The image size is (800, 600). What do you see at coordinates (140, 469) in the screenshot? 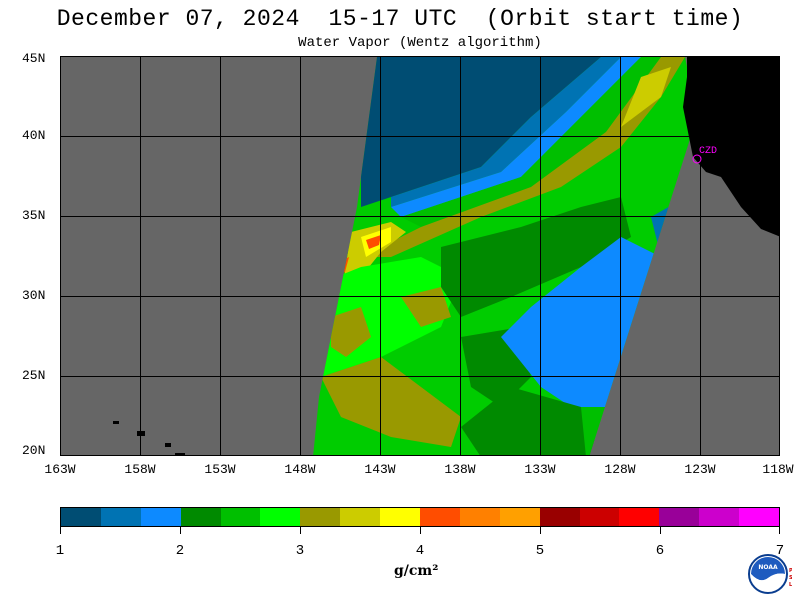
I see `lon-label: 158W` at bounding box center [140, 469].